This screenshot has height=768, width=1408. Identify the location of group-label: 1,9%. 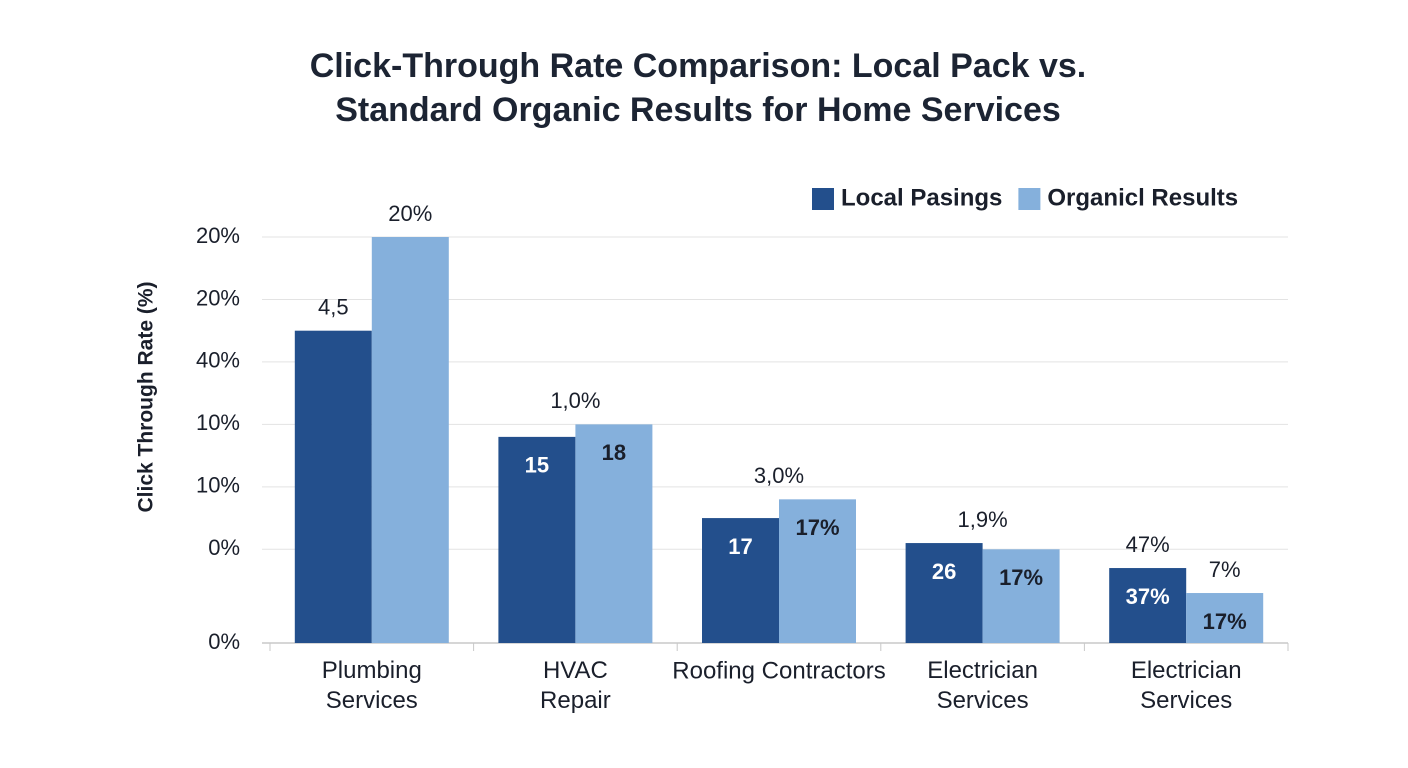
(983, 519).